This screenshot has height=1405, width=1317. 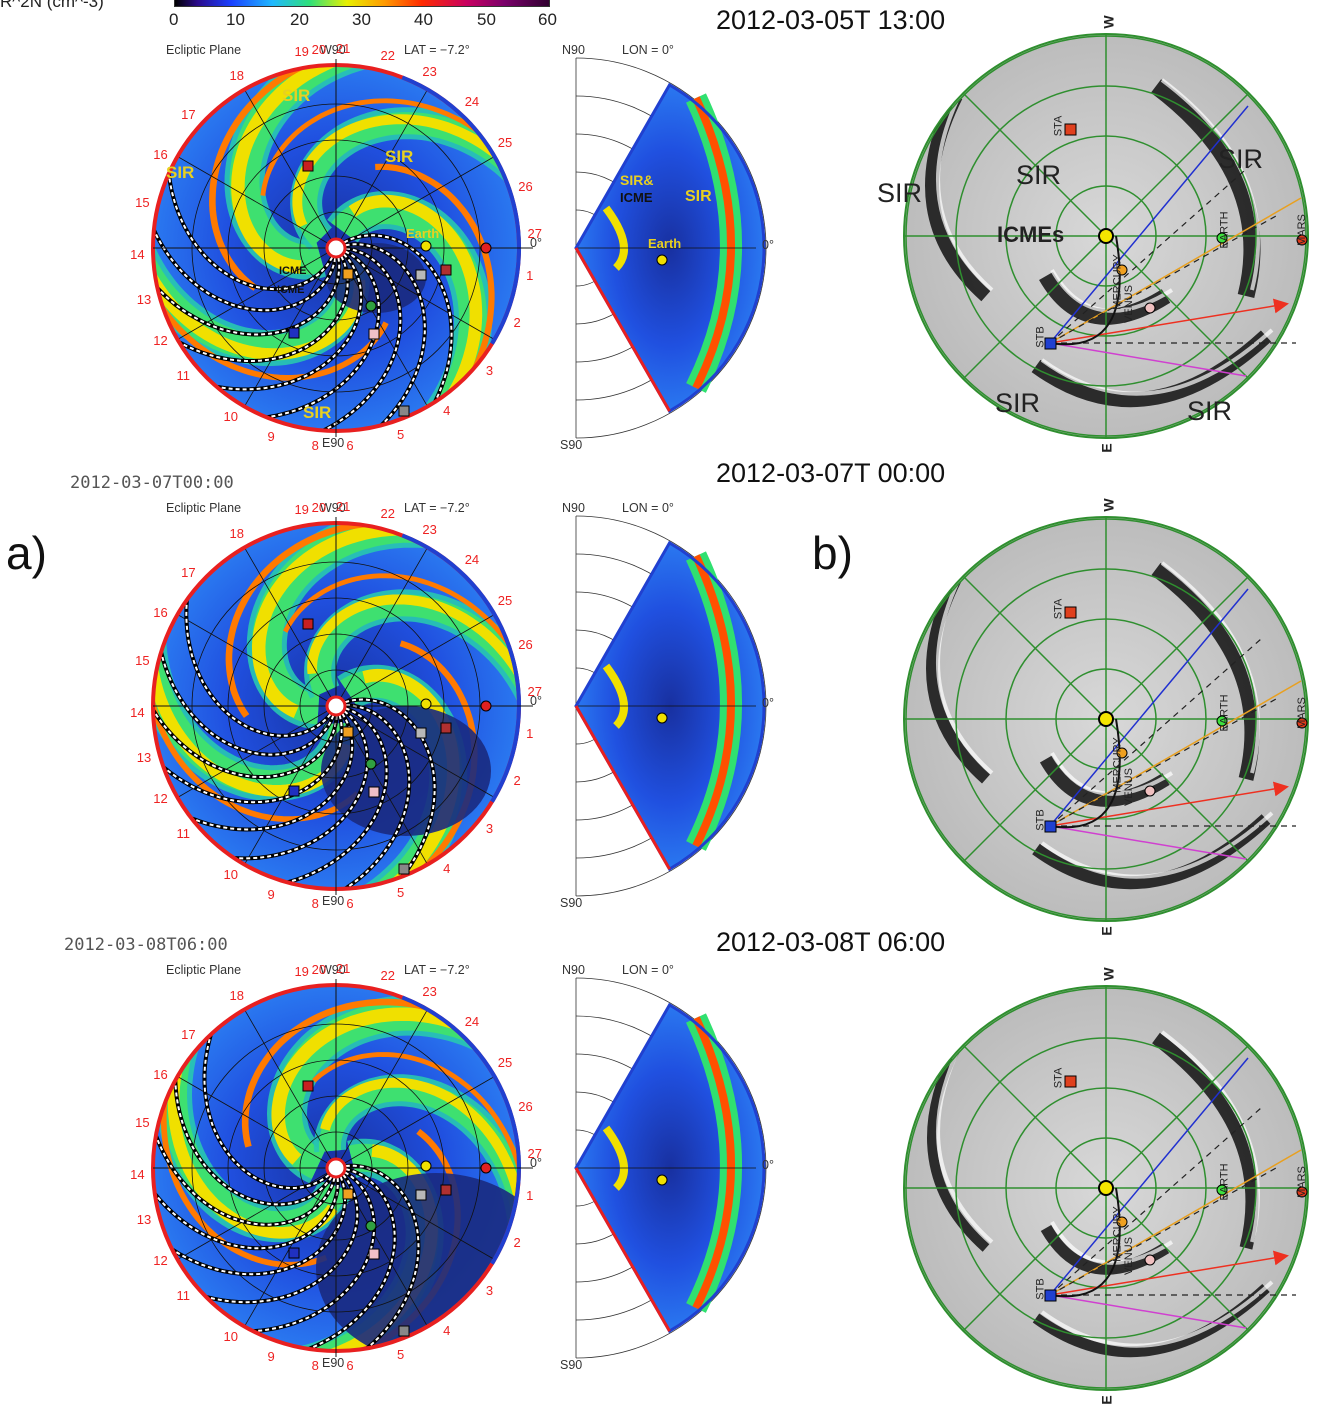 What do you see at coordinates (1224, 1182) in the screenshot?
I see `earth-label: EARTH` at bounding box center [1224, 1182].